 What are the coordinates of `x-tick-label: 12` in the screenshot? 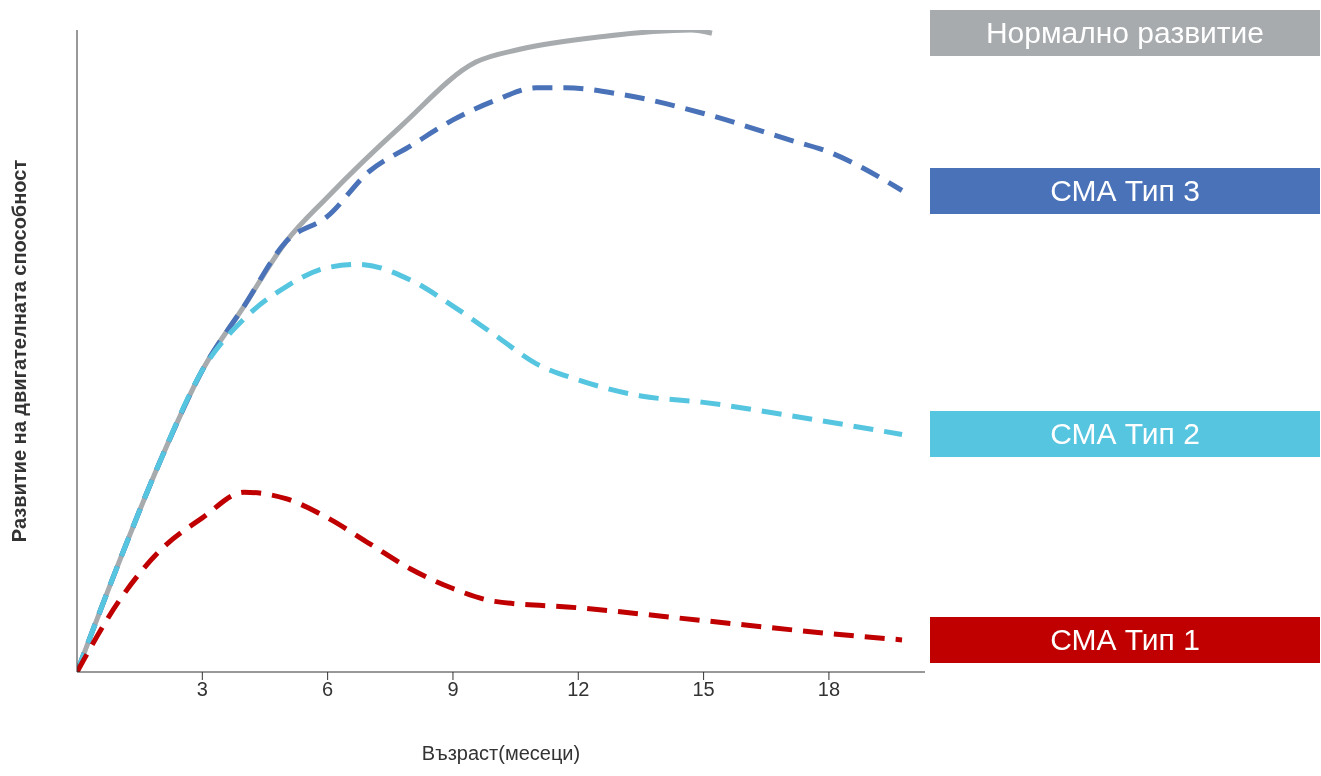 It's located at (578, 689).